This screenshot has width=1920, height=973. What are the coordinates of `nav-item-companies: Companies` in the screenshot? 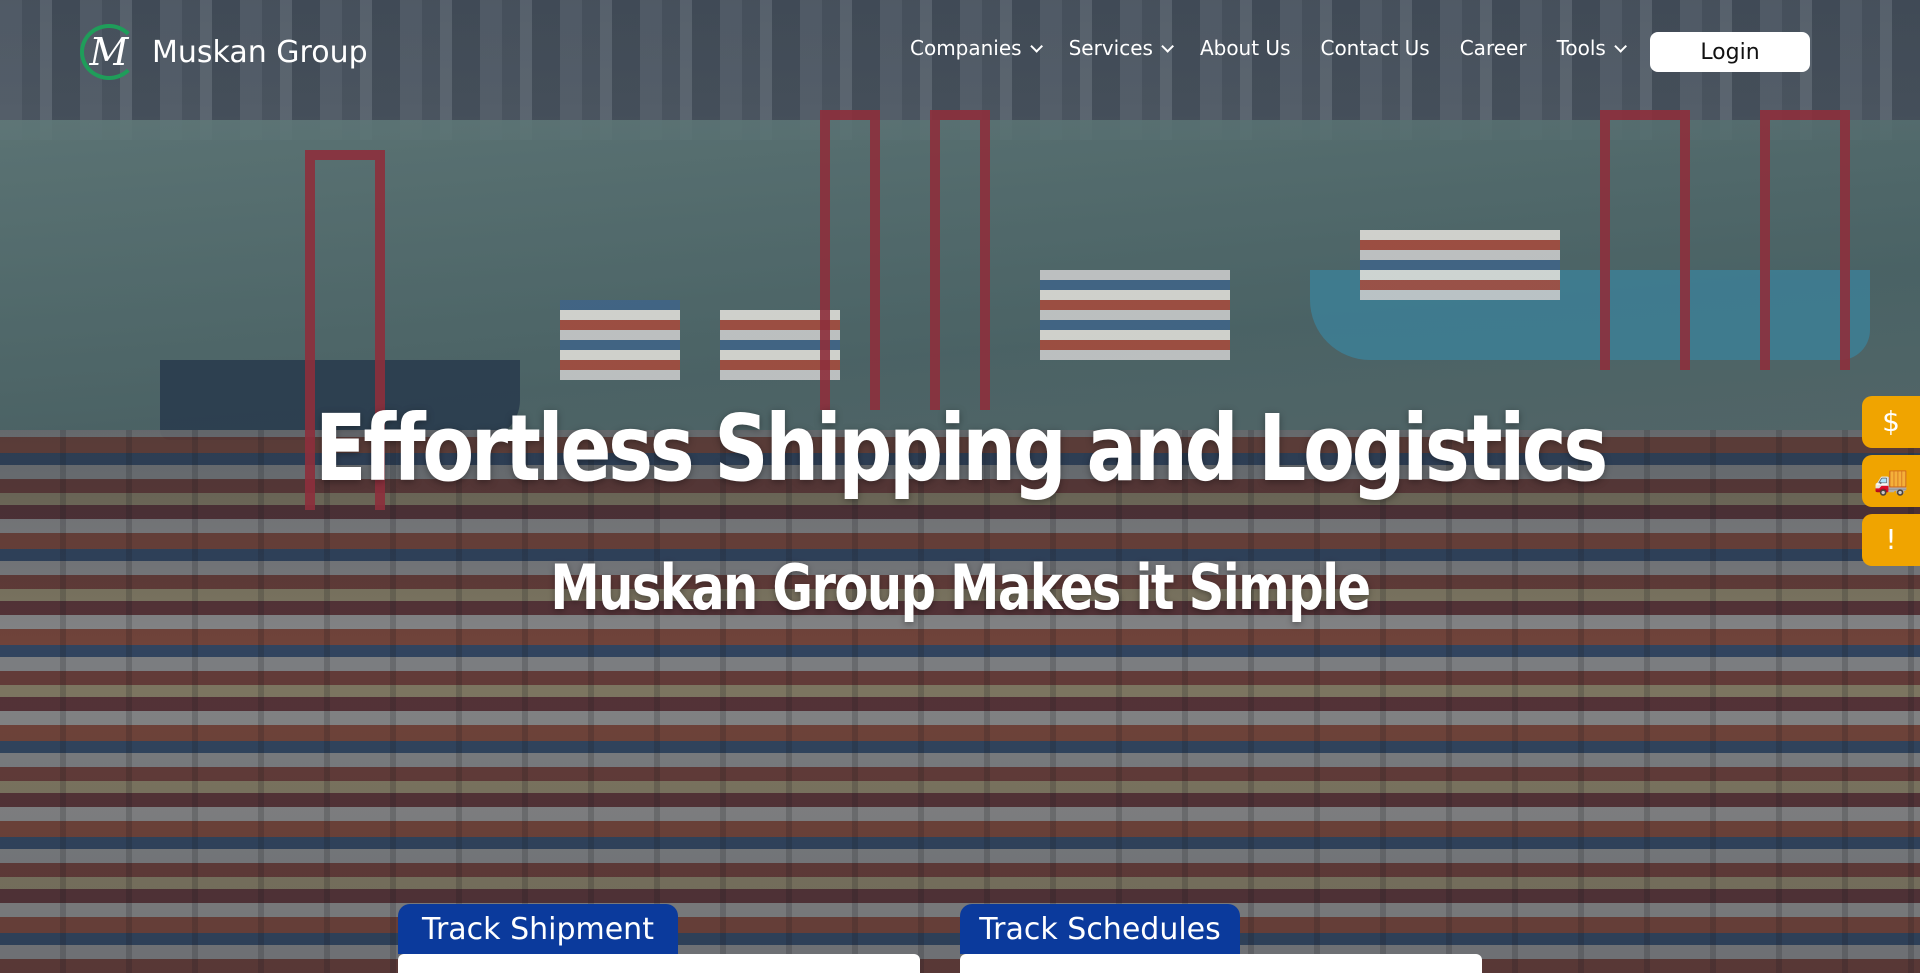 It's located at (976, 48).